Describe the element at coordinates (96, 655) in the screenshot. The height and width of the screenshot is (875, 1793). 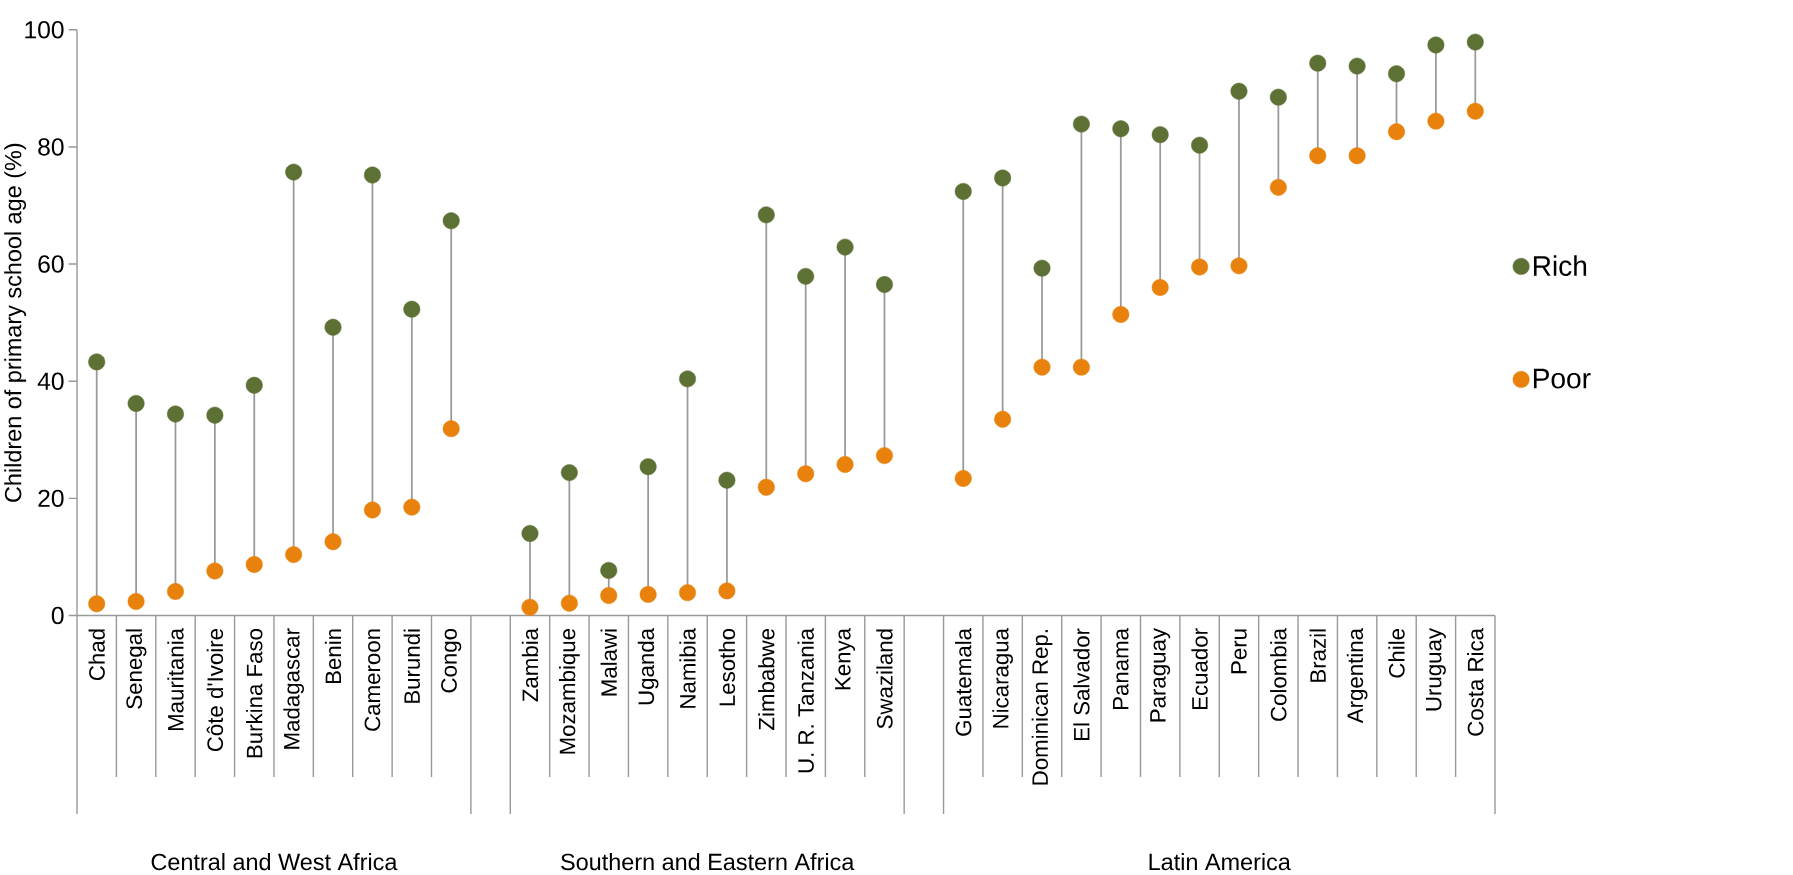
I see `x-tick-label: Chad` at that location.